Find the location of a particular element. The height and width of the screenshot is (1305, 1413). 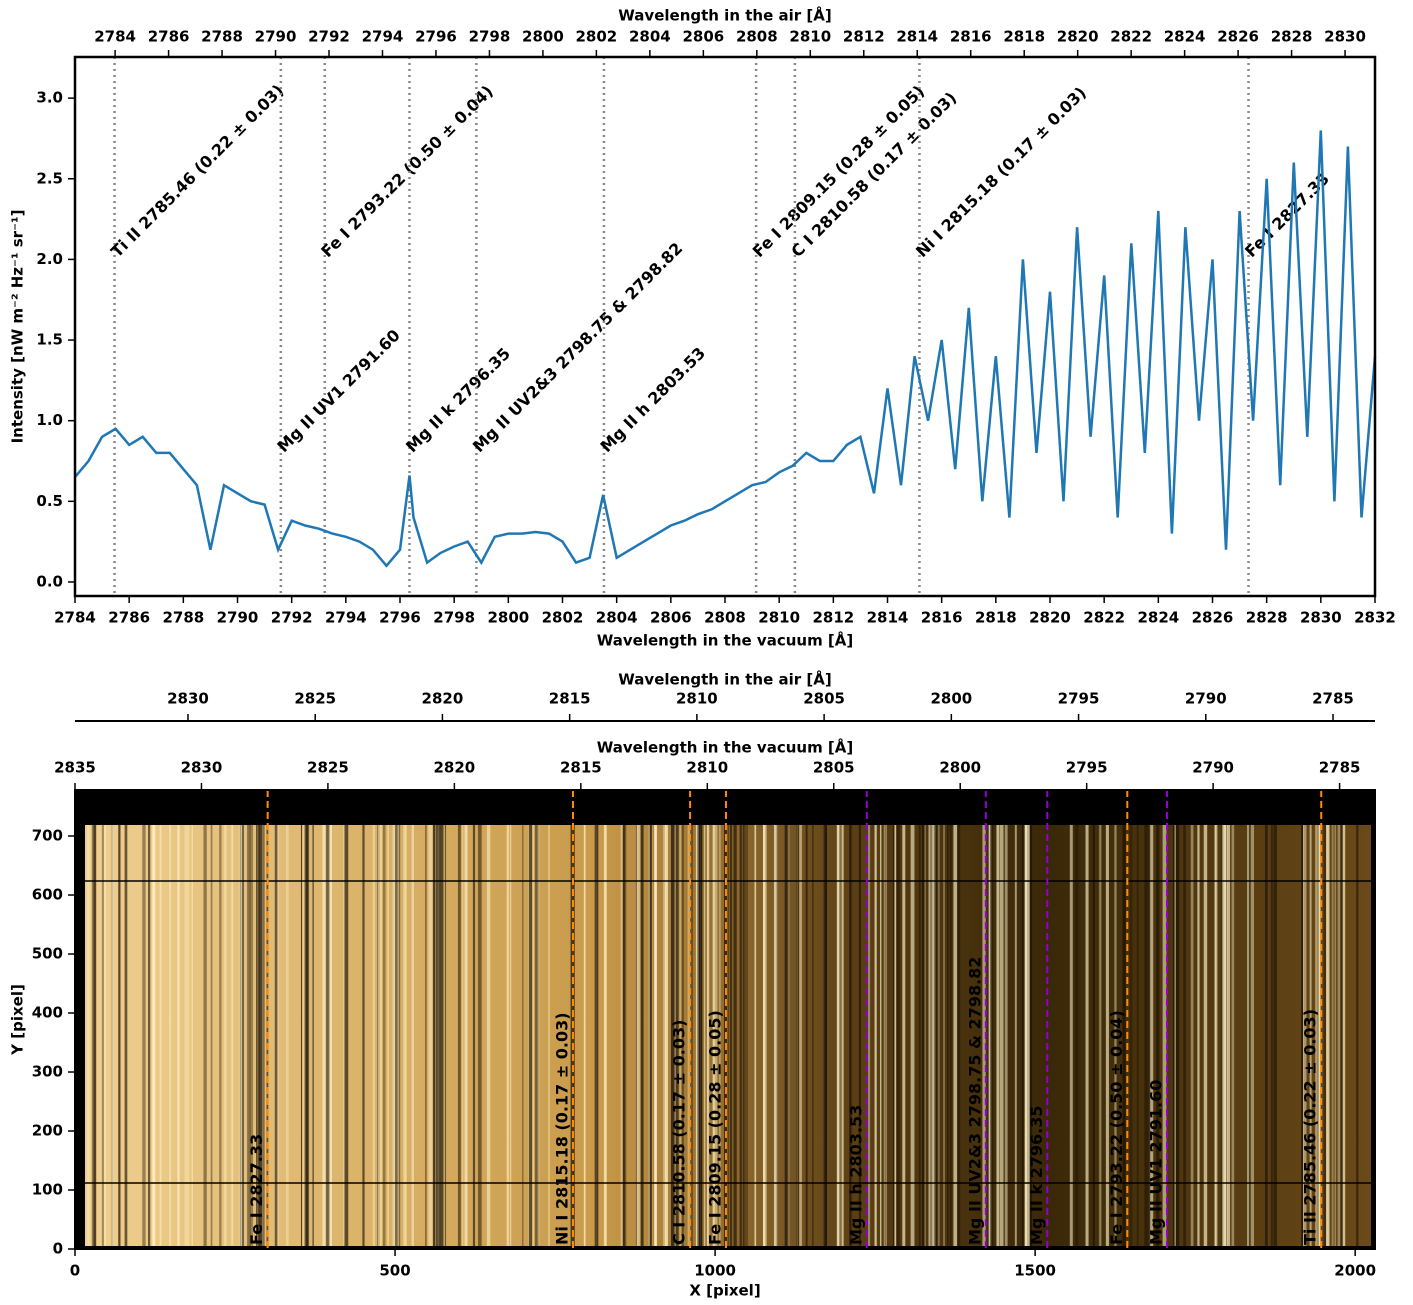

x-tick-label: 2798 is located at coordinates (454, 618).